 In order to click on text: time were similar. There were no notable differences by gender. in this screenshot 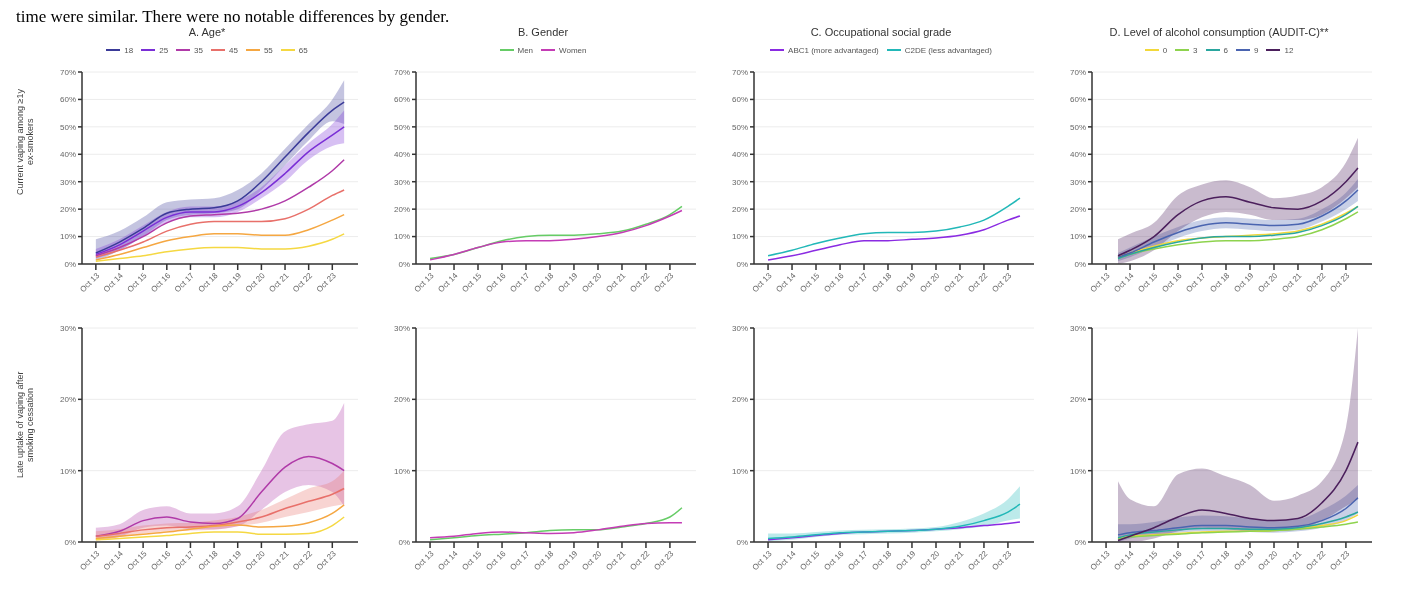, I will do `click(233, 16)`.